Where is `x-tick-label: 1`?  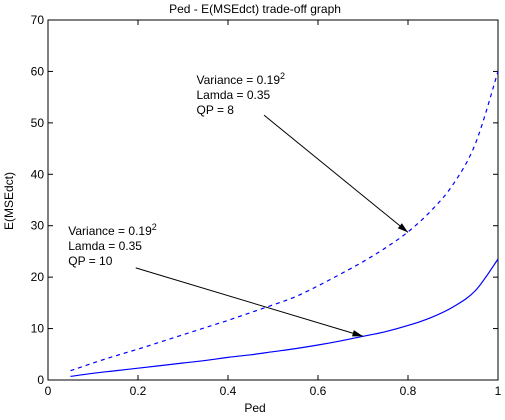 x-tick-label: 1 is located at coordinates (498, 391).